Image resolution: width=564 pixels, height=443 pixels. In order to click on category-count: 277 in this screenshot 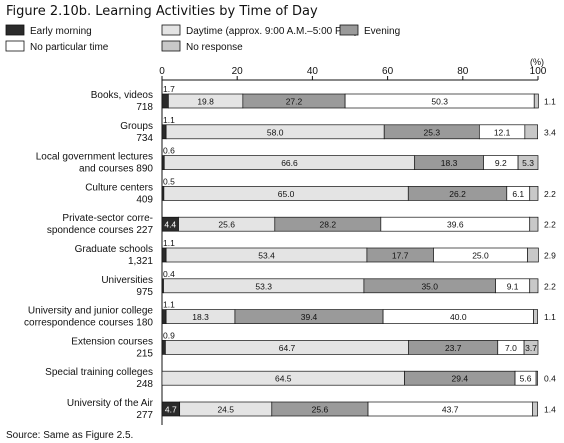, I will do `click(144, 415)`.